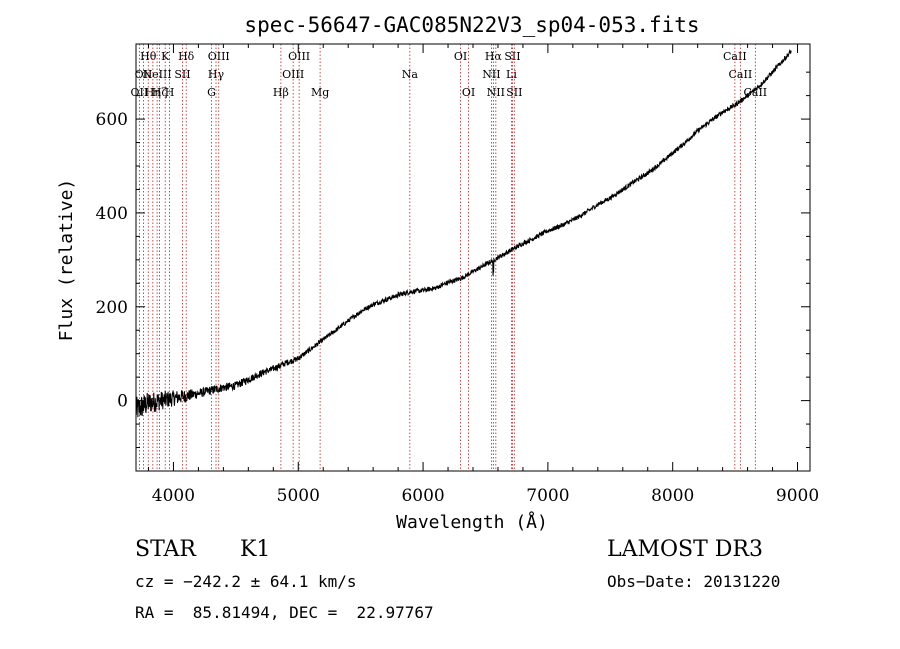 The width and height of the screenshot is (900, 649). What do you see at coordinates (153, 92) in the screenshot?
I see `spectral-line-label: Hη` at bounding box center [153, 92].